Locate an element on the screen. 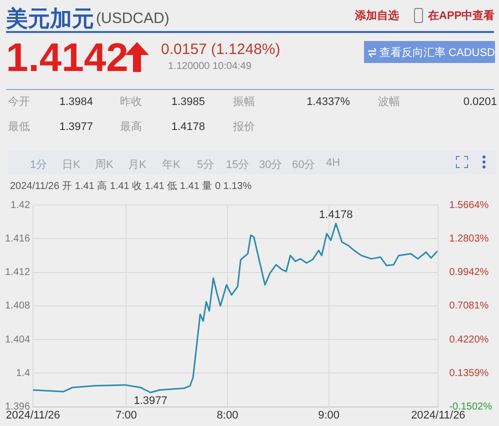 This screenshot has width=499, height=426. y2-tick-label: 0.9942% is located at coordinates (469, 272).